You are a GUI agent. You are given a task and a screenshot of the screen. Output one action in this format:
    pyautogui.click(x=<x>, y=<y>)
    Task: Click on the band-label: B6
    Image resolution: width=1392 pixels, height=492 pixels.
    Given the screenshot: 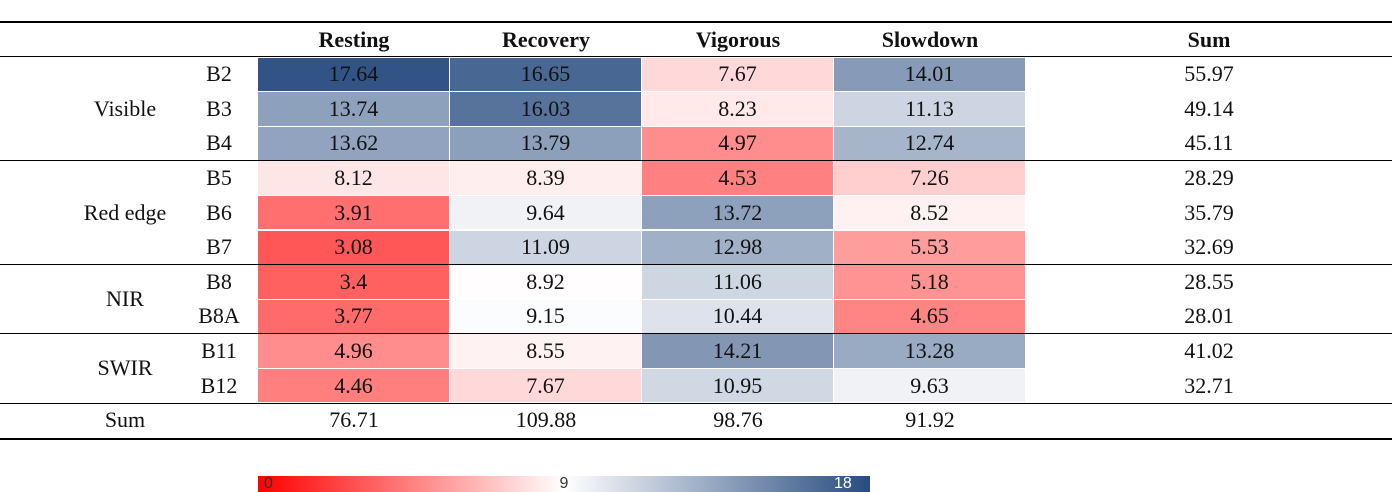 What is the action you would take?
    pyautogui.click(x=219, y=212)
    